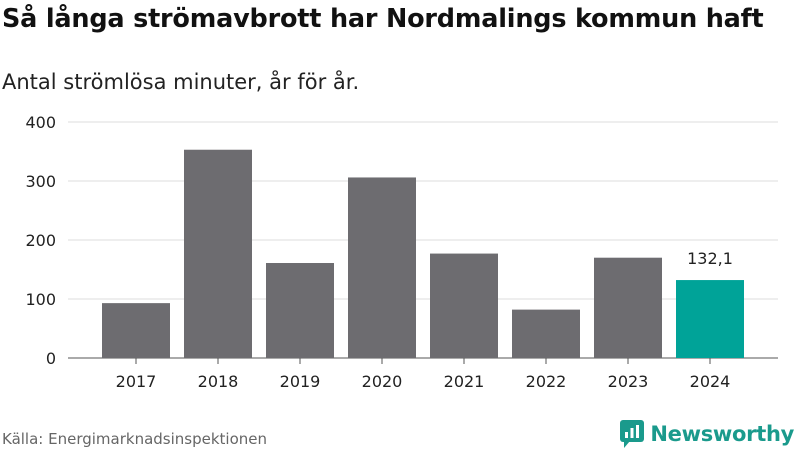  Describe the element at coordinates (218, 253) in the screenshot. I see `bar-2018` at that location.